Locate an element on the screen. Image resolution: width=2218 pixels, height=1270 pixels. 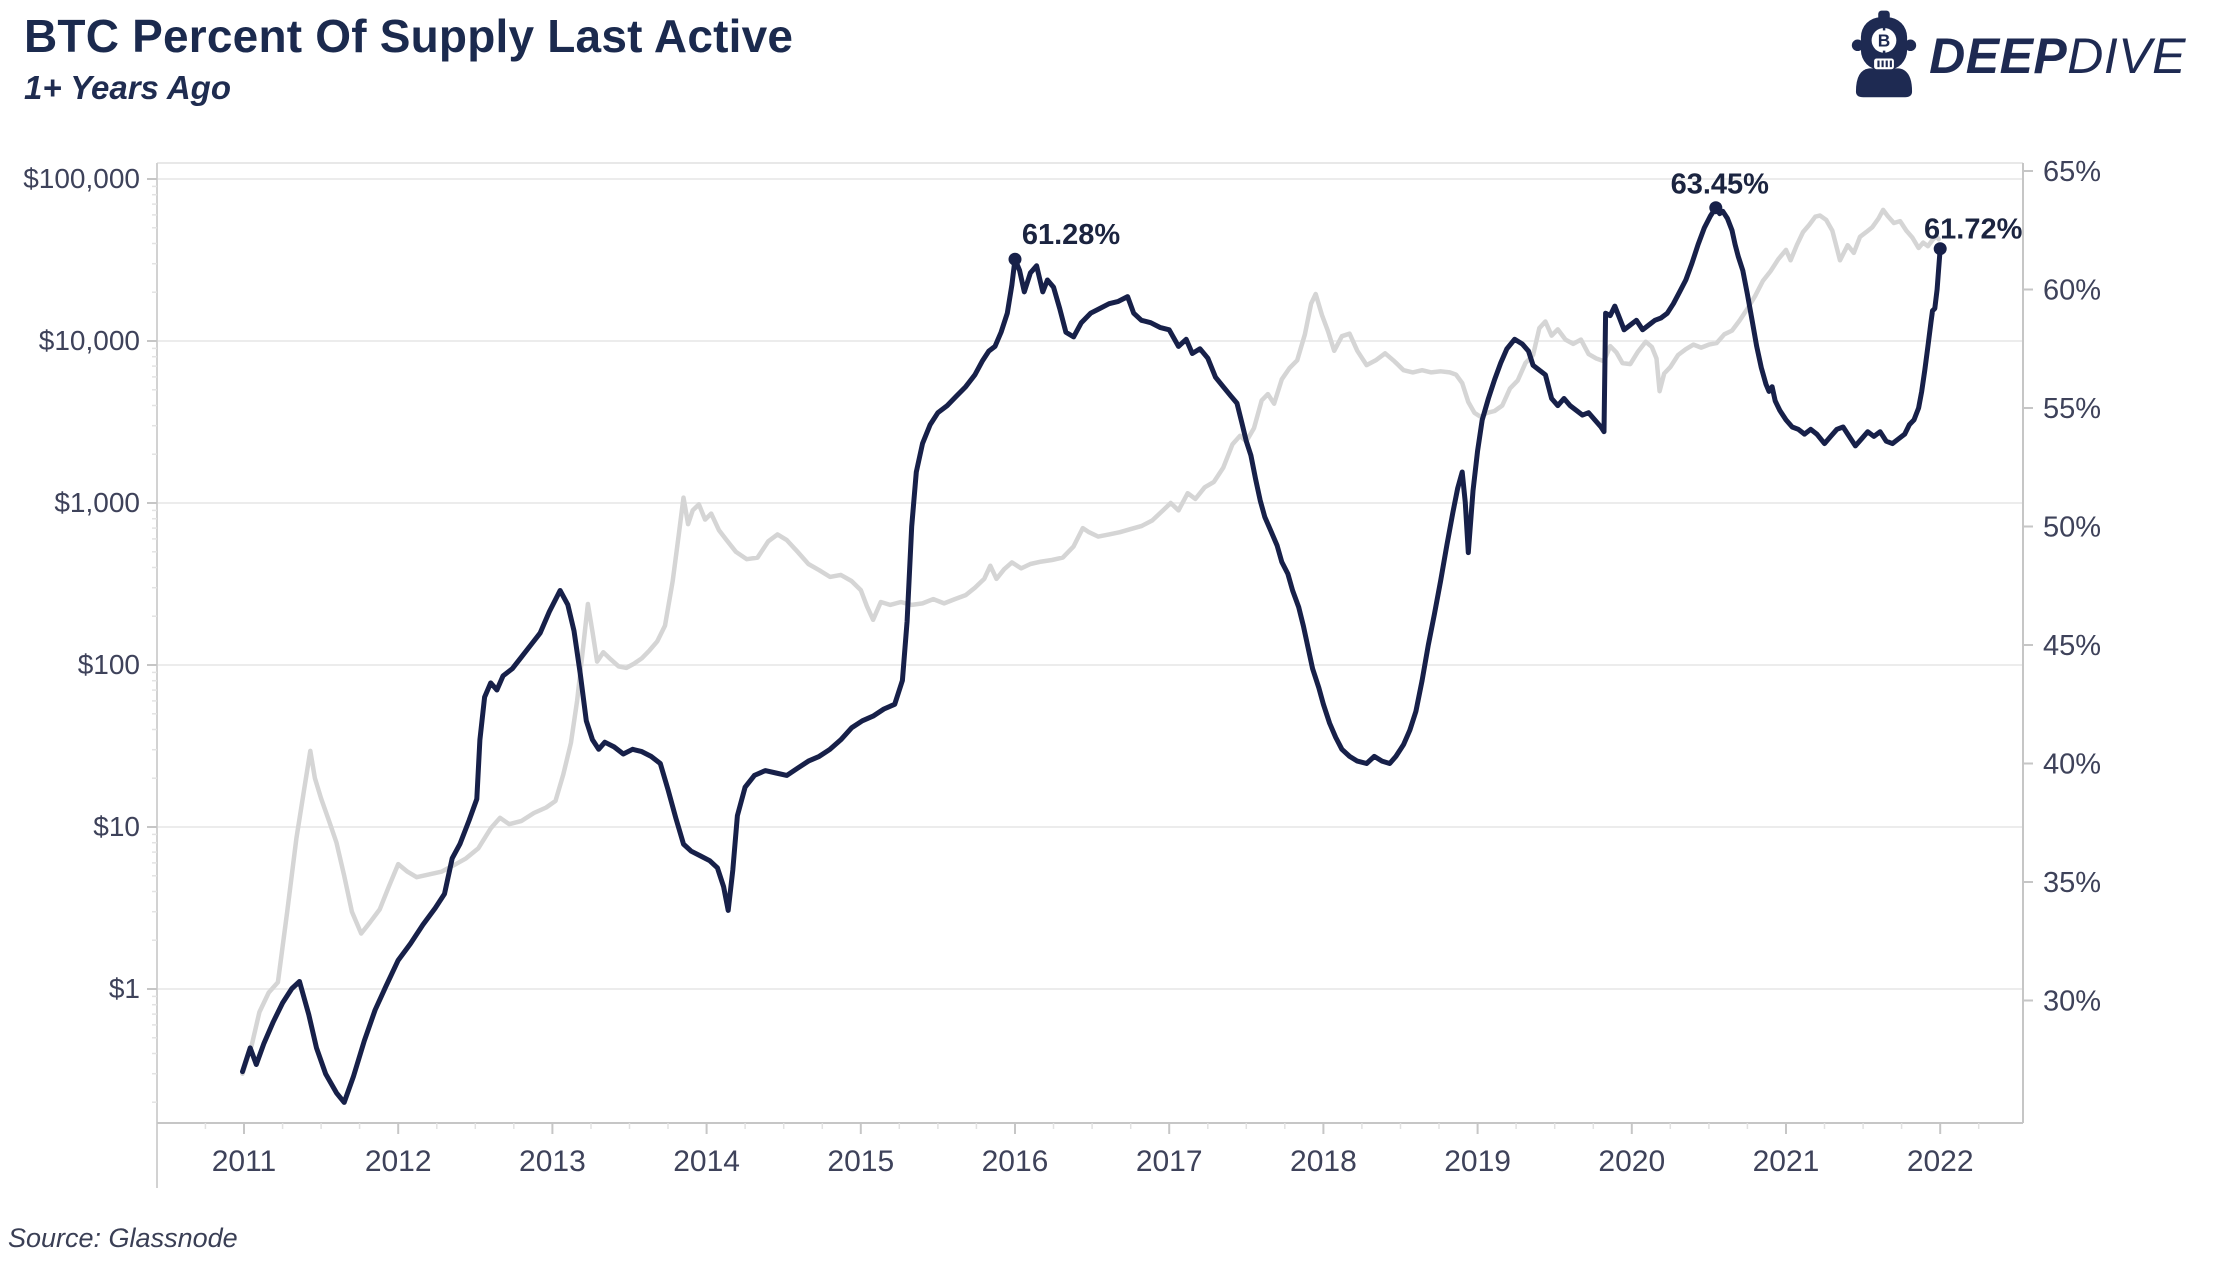
y-tick-label-right: 30% is located at coordinates (2072, 1002).